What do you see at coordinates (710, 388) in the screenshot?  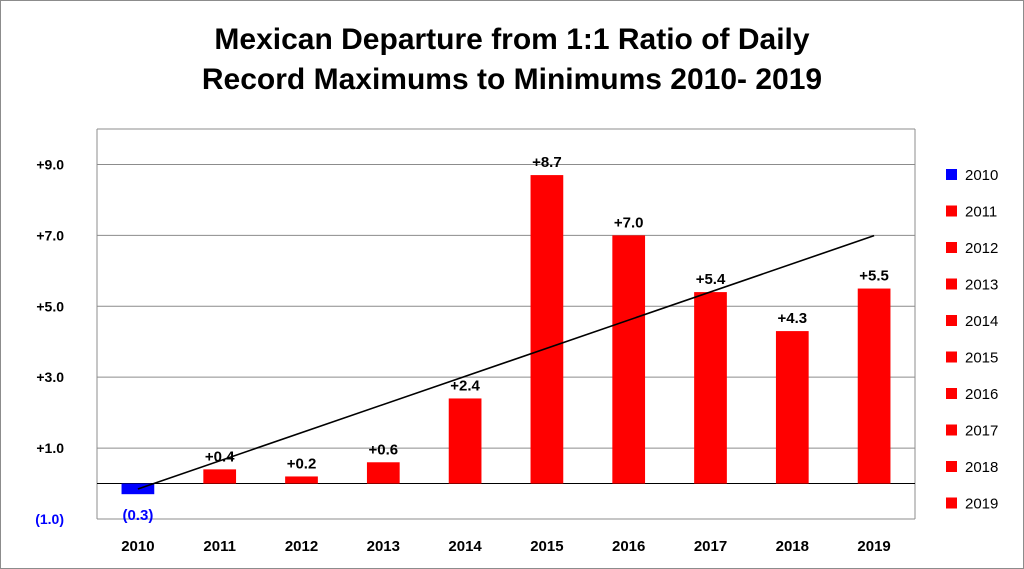 I see `bar-2017` at bounding box center [710, 388].